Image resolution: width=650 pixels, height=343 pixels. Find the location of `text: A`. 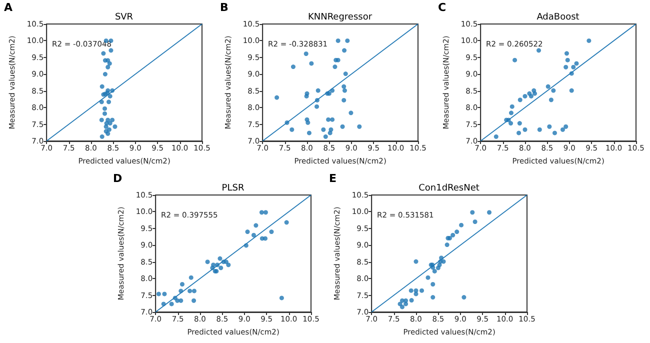

text: A is located at coordinates (8, 7).